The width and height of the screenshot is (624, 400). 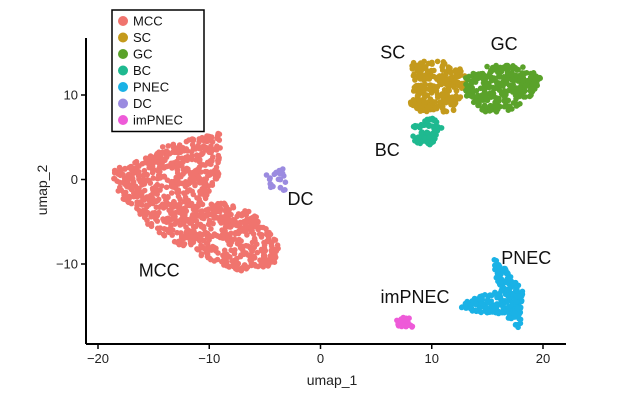 What do you see at coordinates (504, 44) in the screenshot?
I see `cluster-label-gc: GC` at bounding box center [504, 44].